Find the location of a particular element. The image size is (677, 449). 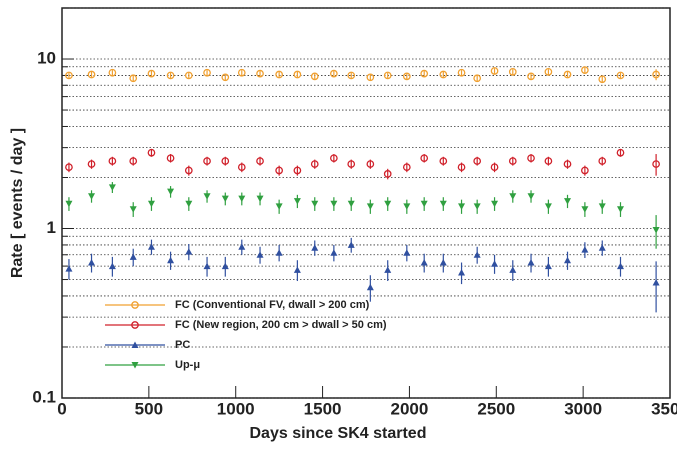

y-tick-label: 1 is located at coordinates (51, 227).